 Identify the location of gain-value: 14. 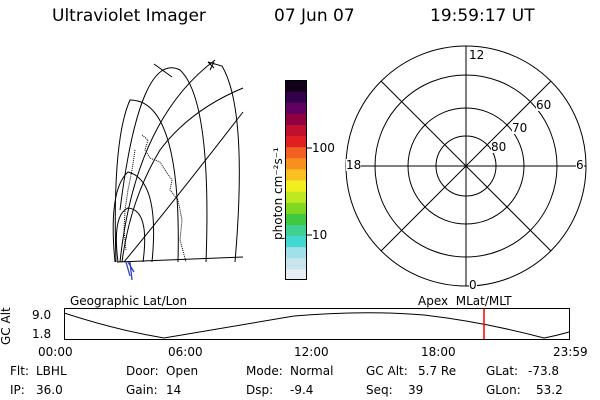
(174, 390).